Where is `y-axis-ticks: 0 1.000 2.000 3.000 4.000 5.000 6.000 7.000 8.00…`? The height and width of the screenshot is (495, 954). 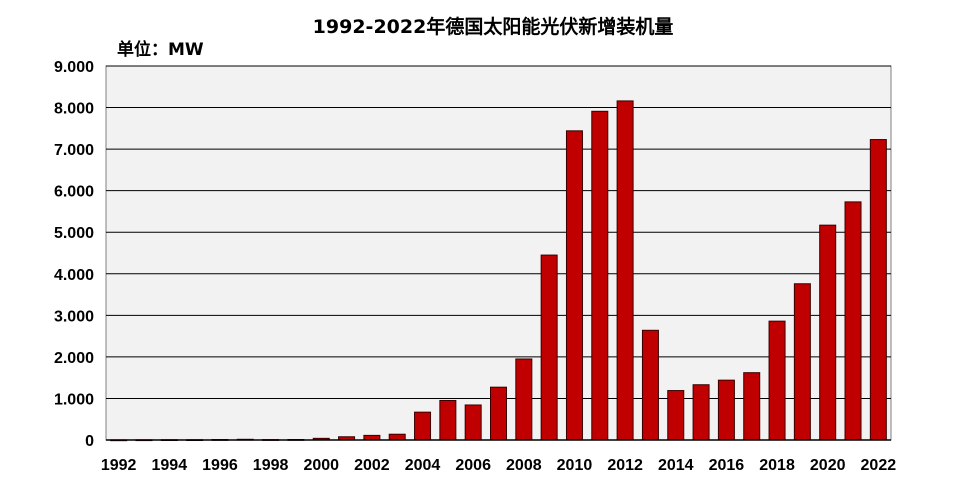
y-axis-ticks: 0 1.000 2.000 3.000 4.000 5.000 6.000 7.000 8.00… is located at coordinates (74, 254).